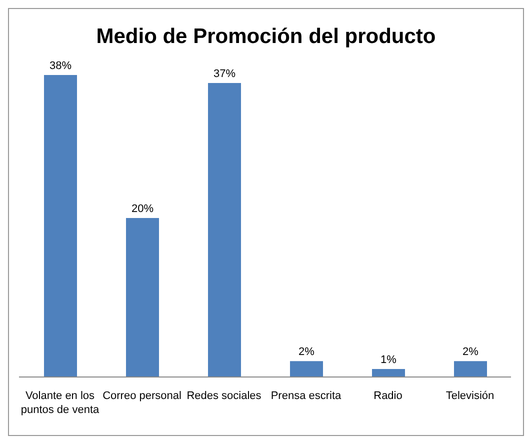  I want to click on x-tick-label: Redes sociales, so click(224, 396).